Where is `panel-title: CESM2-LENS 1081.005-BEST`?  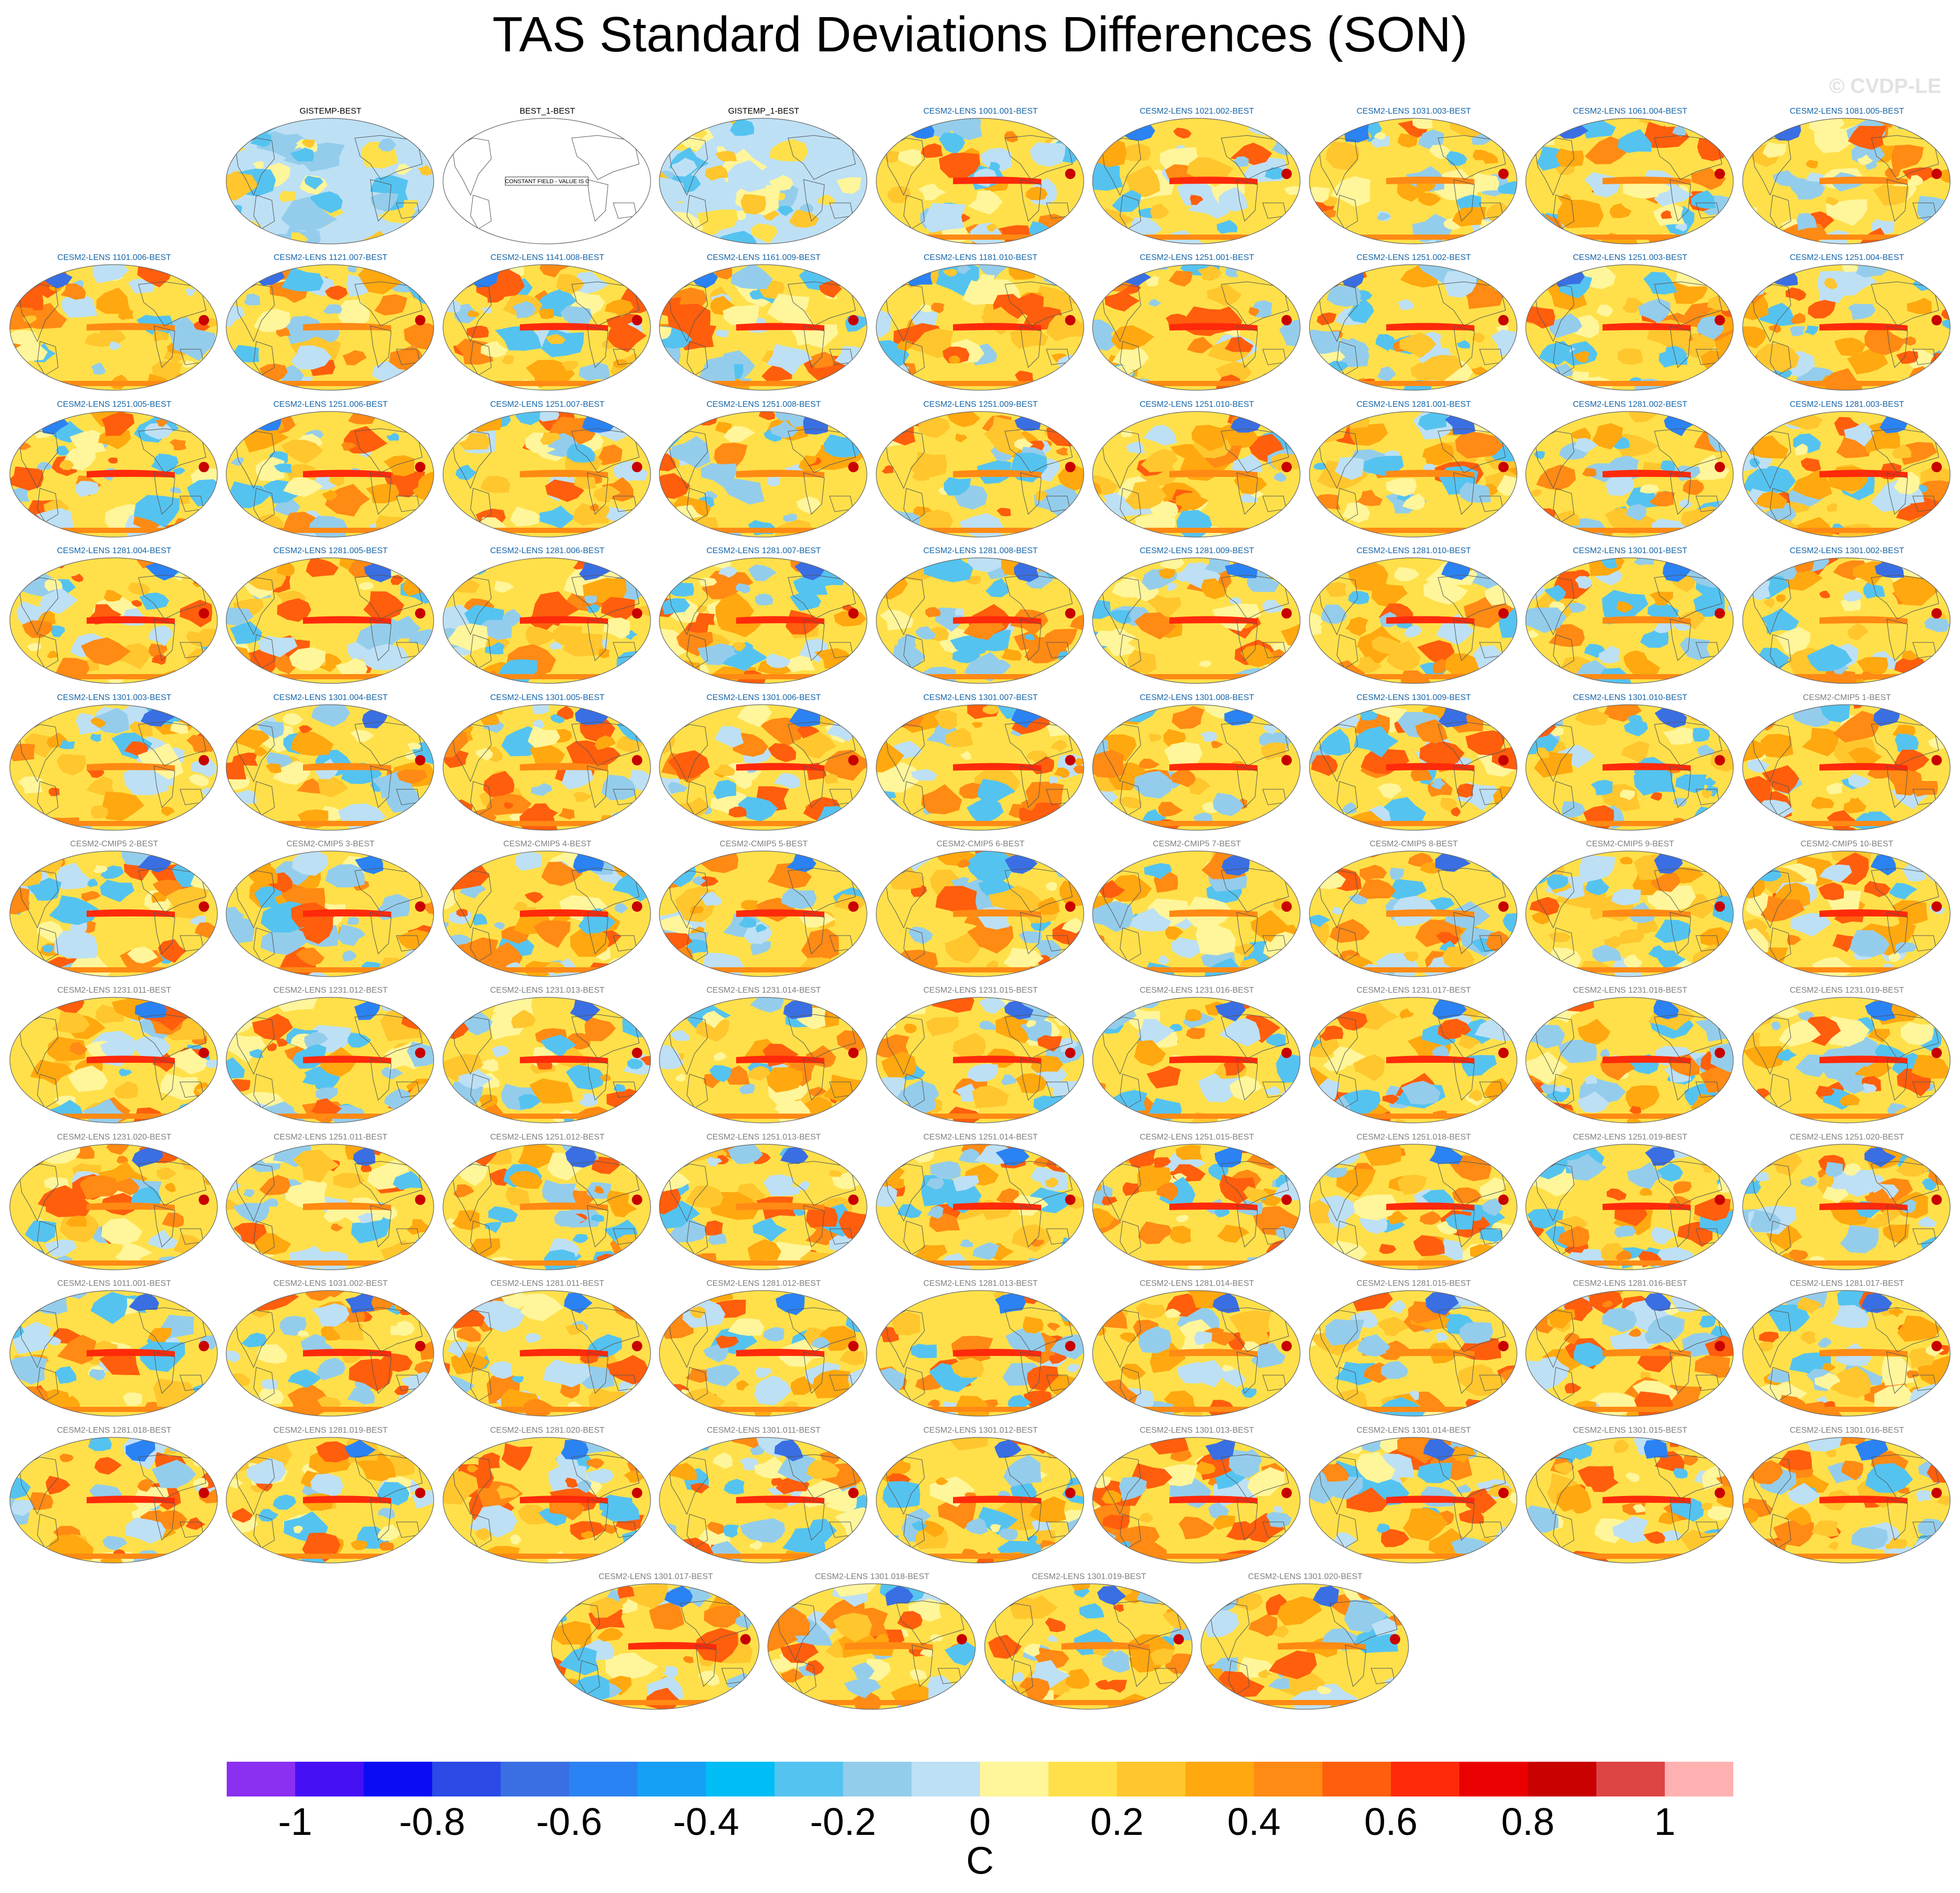
panel-title: CESM2-LENS 1081.005-BEST is located at coordinates (1846, 111).